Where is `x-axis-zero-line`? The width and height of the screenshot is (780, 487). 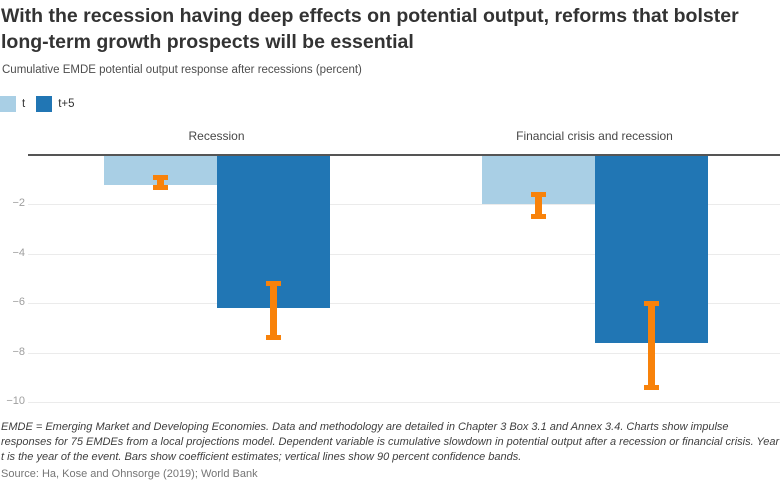
x-axis-zero-line is located at coordinates (404, 155).